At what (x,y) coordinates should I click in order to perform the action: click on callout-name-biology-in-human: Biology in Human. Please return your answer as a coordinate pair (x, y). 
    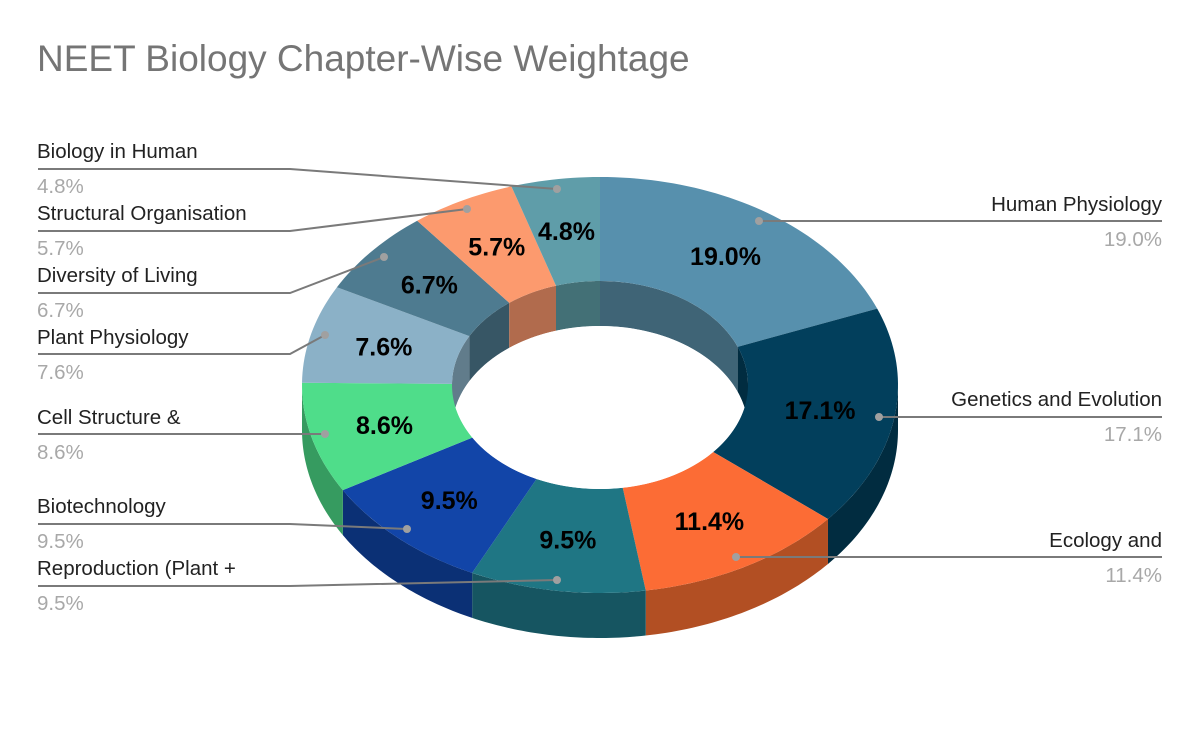
    Looking at the image, I should click on (117, 151).